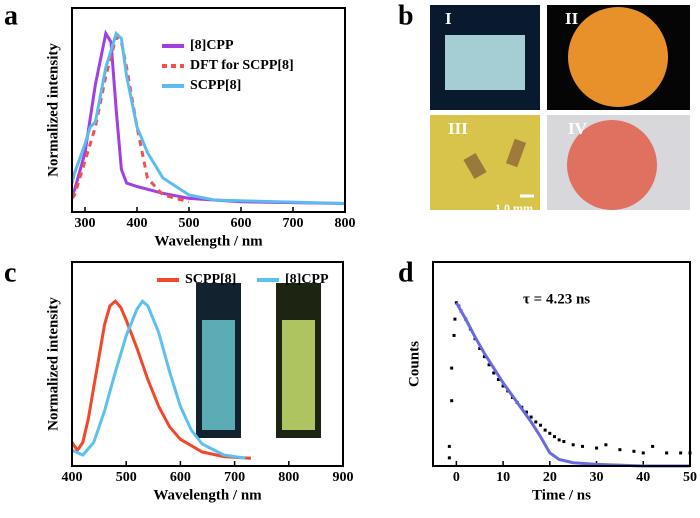  What do you see at coordinates (343, 477) in the screenshot?
I see `x-tick-label: 900` at bounding box center [343, 477].